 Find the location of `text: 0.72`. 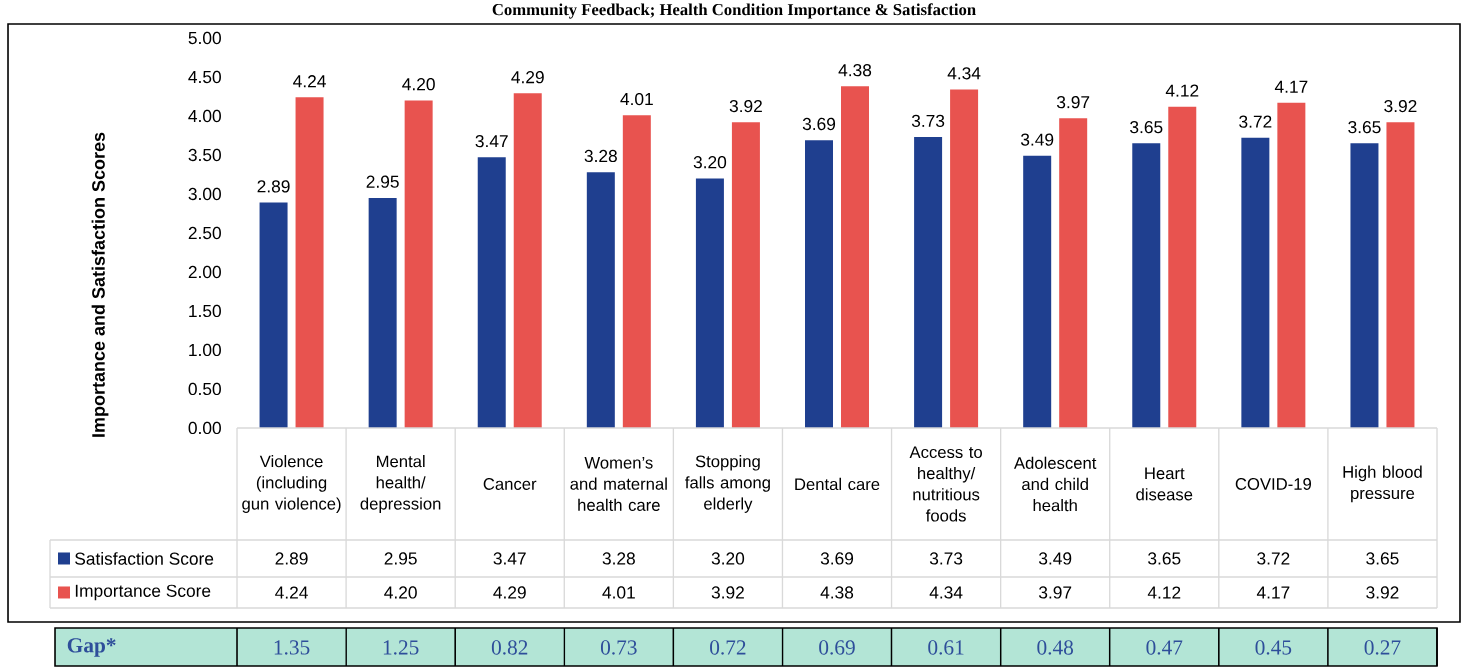

text: 0.72 is located at coordinates (728, 647).